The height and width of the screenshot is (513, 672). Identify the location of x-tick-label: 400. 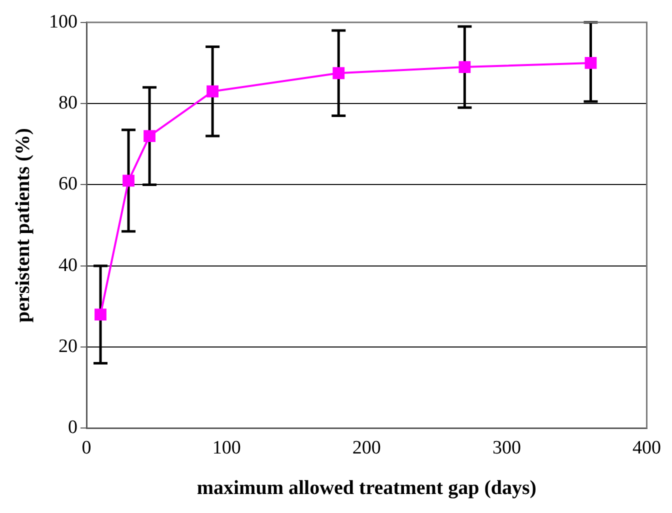
(646, 448).